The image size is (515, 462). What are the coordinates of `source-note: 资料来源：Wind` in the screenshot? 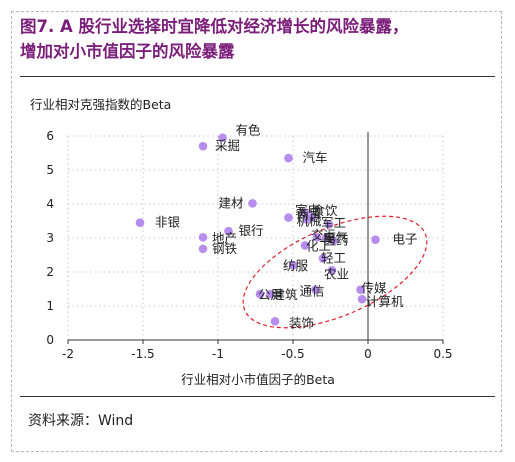 It's located at (81, 421).